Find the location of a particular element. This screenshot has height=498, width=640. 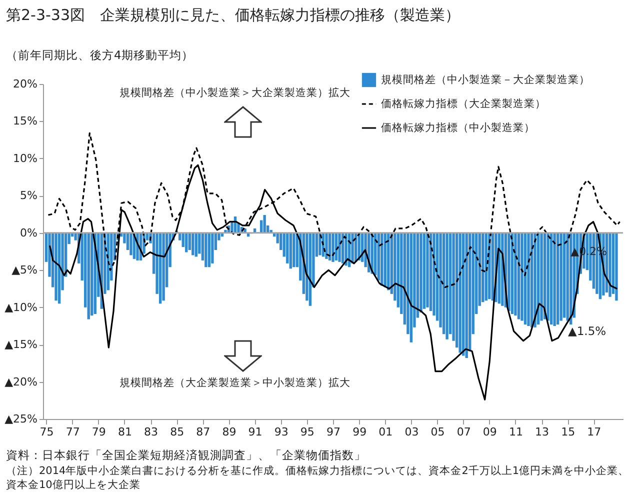

x-tick-label: 75 is located at coordinates (47, 432).